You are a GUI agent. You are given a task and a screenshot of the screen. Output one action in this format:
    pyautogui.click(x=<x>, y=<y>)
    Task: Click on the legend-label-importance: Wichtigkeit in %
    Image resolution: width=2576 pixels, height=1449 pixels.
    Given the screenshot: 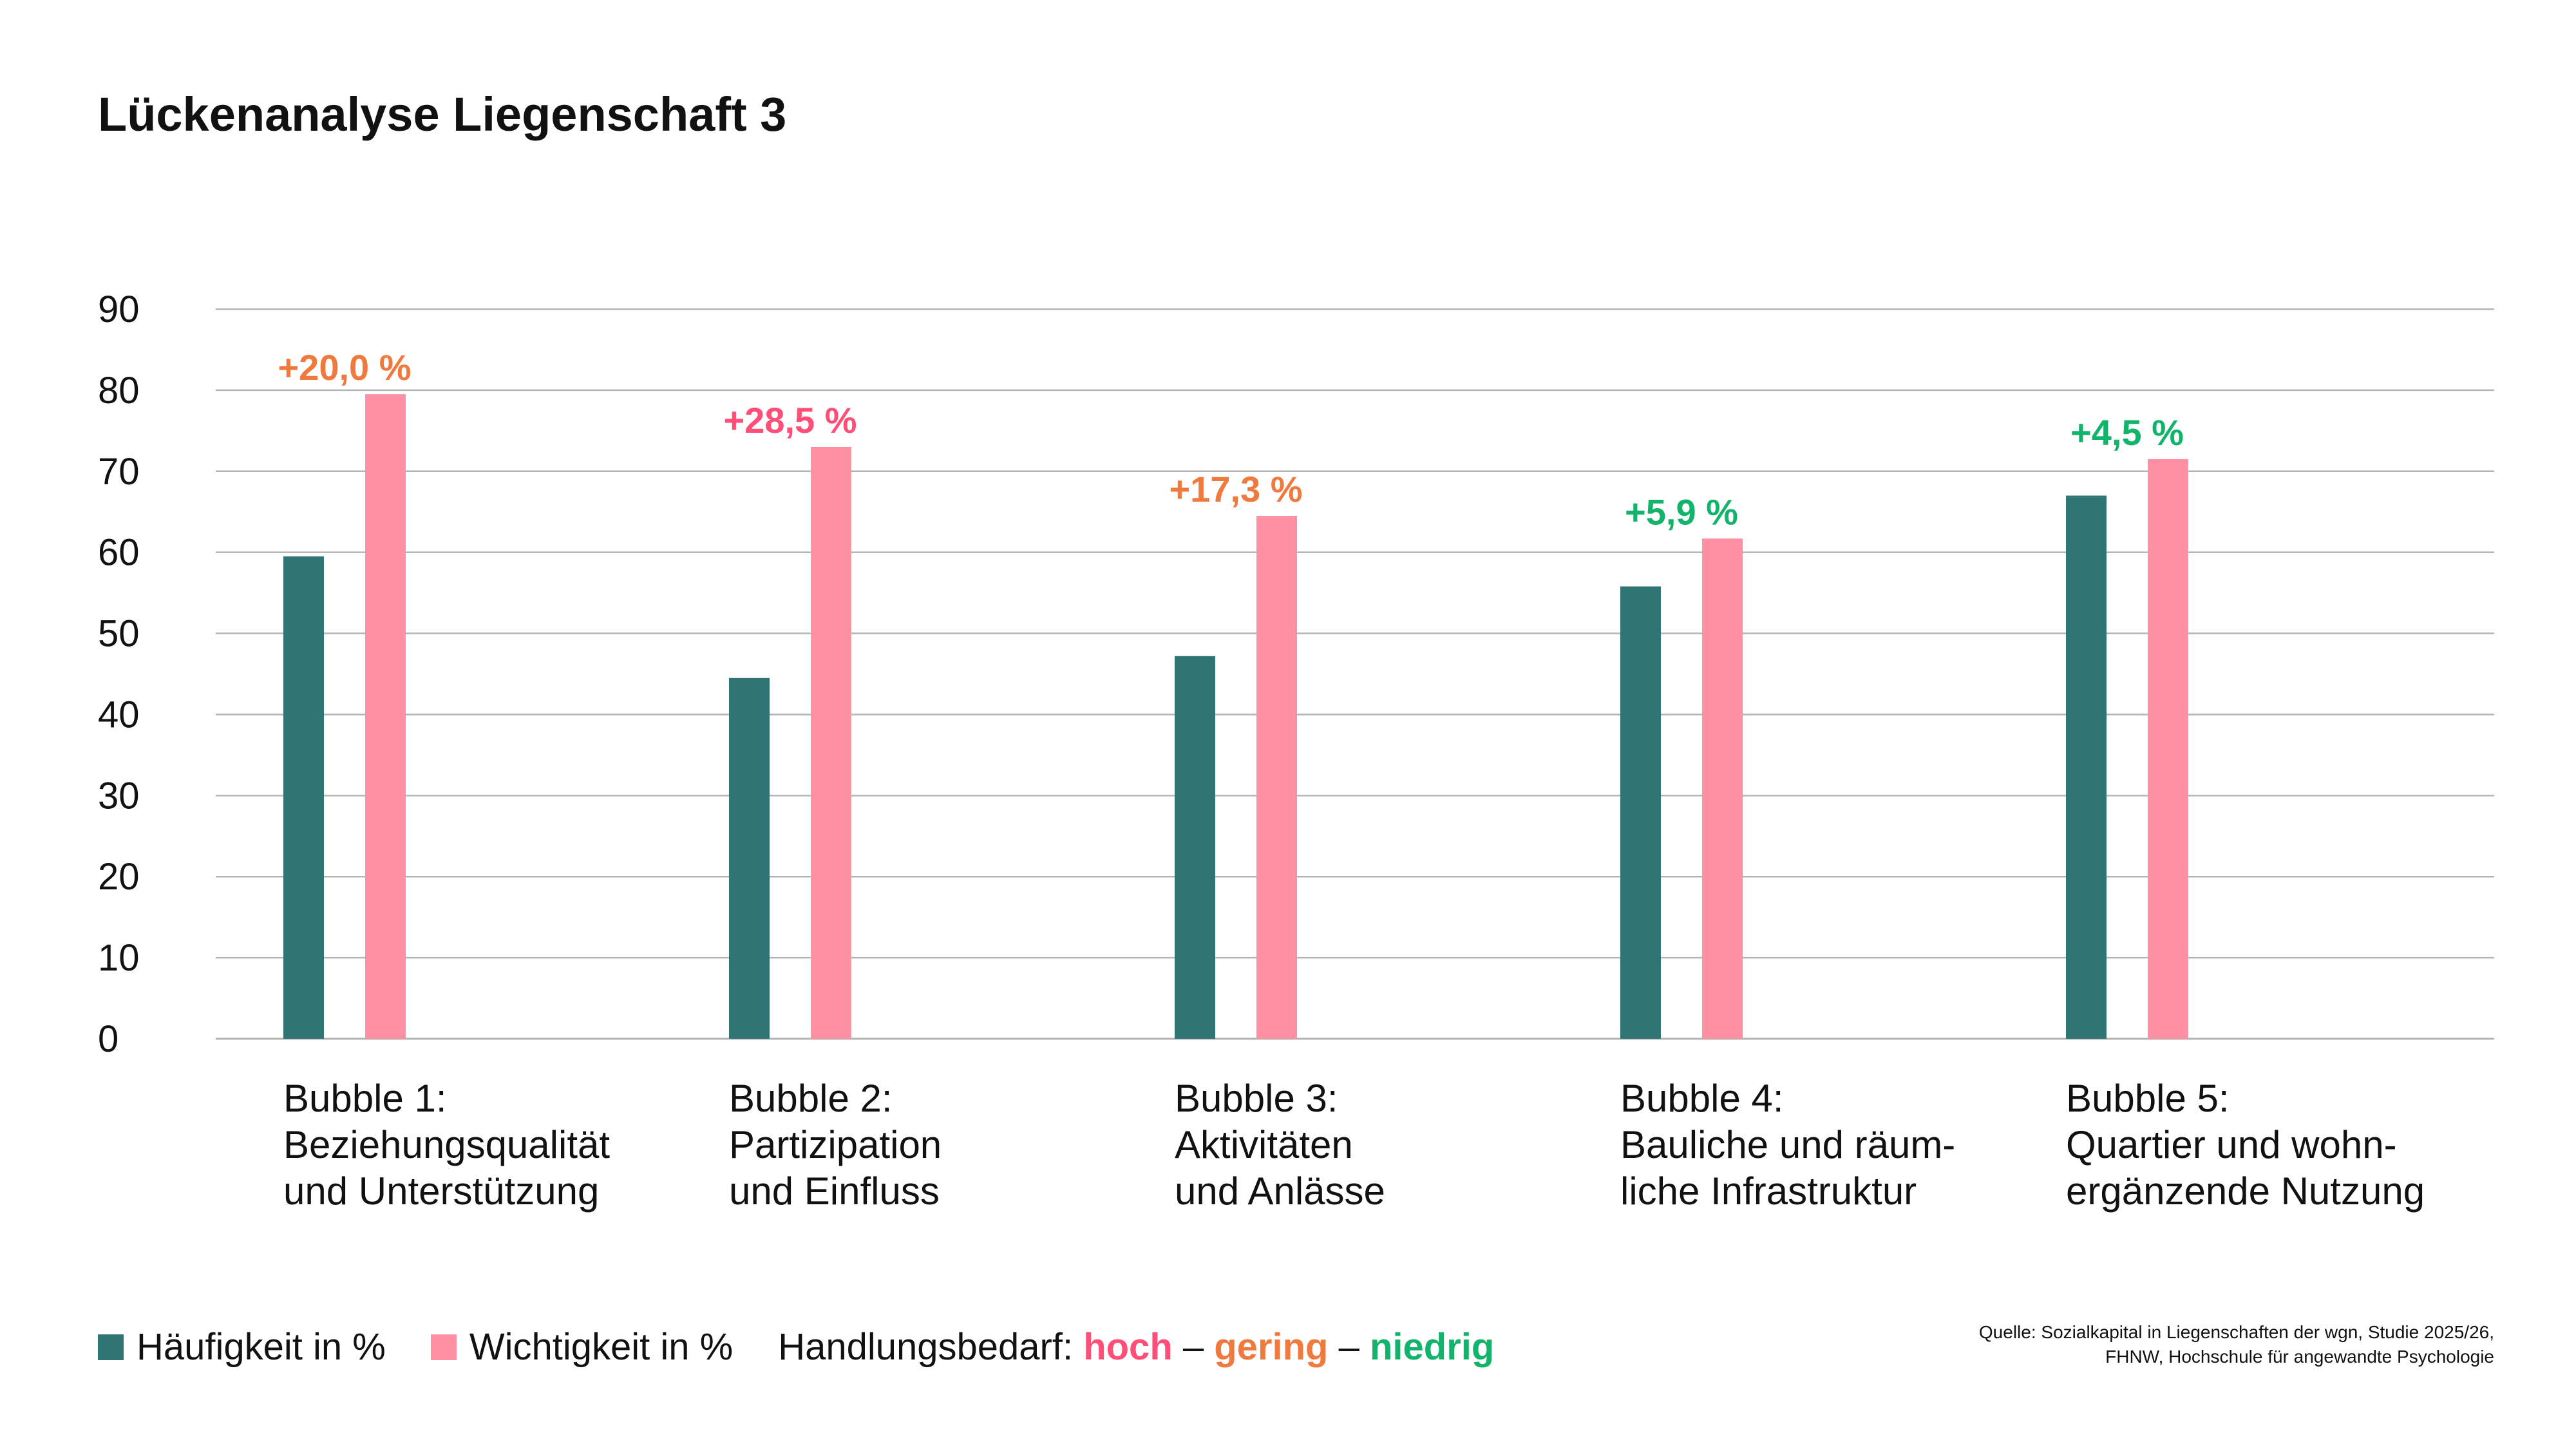 What is the action you would take?
    pyautogui.click(x=602, y=1347)
    